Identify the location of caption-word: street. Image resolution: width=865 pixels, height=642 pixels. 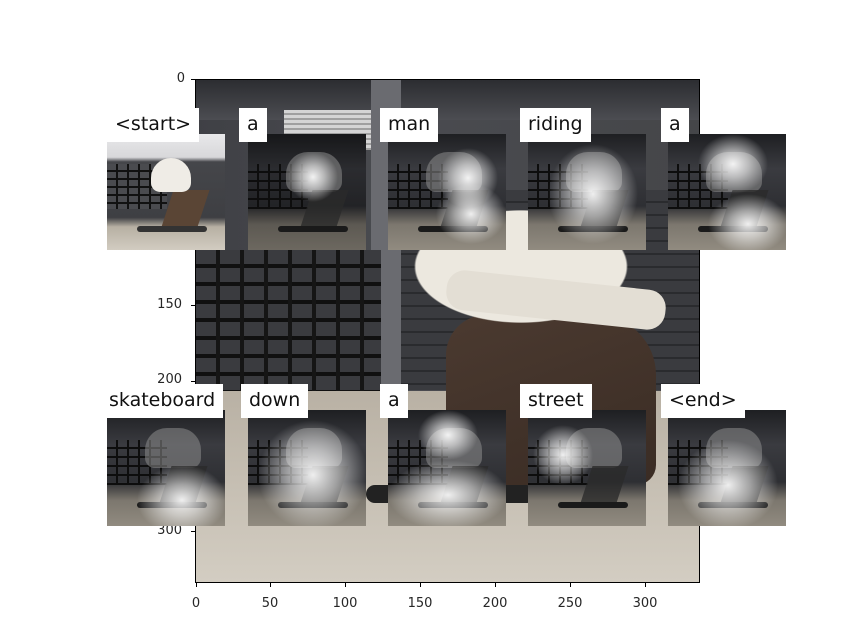
(556, 401).